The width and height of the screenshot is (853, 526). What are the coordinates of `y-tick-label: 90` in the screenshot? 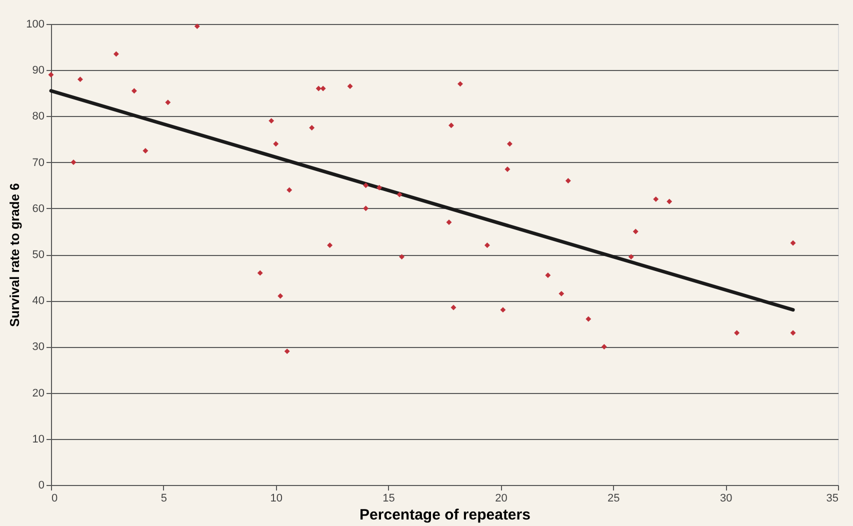 It's located at (38, 70).